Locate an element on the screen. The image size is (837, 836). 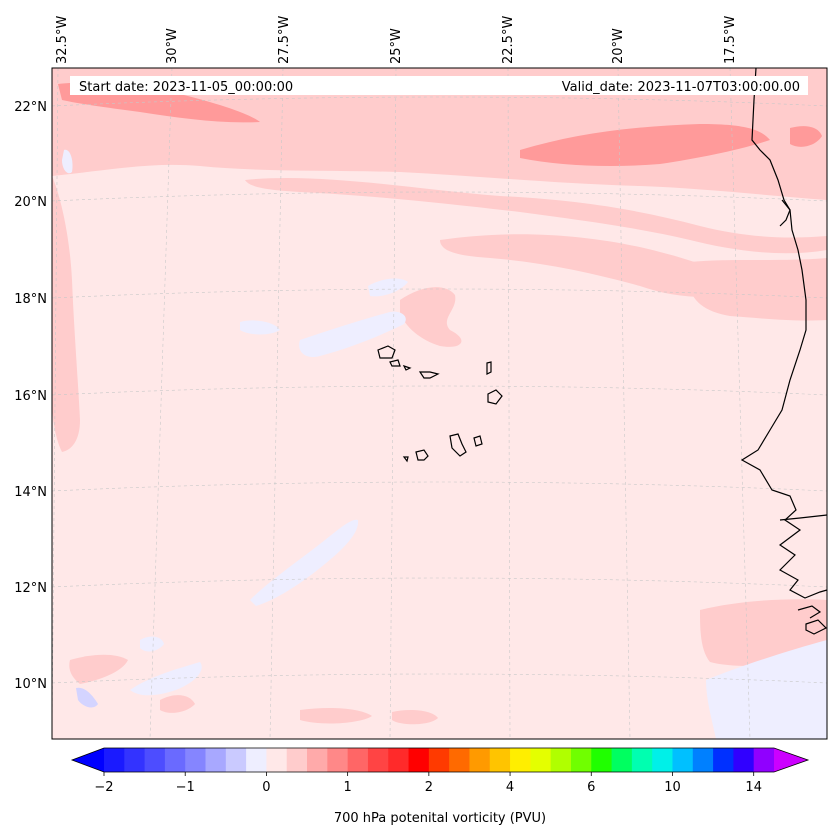
west-strip-light is located at coordinates (66, 314).